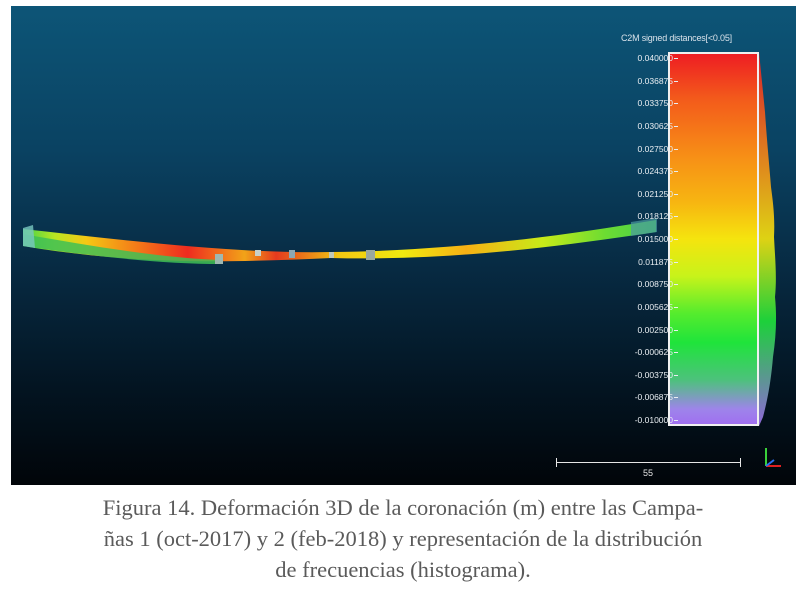 This screenshot has height=606, width=806. What do you see at coordinates (648, 464) in the screenshot?
I see `distance-scale-bar` at bounding box center [648, 464].